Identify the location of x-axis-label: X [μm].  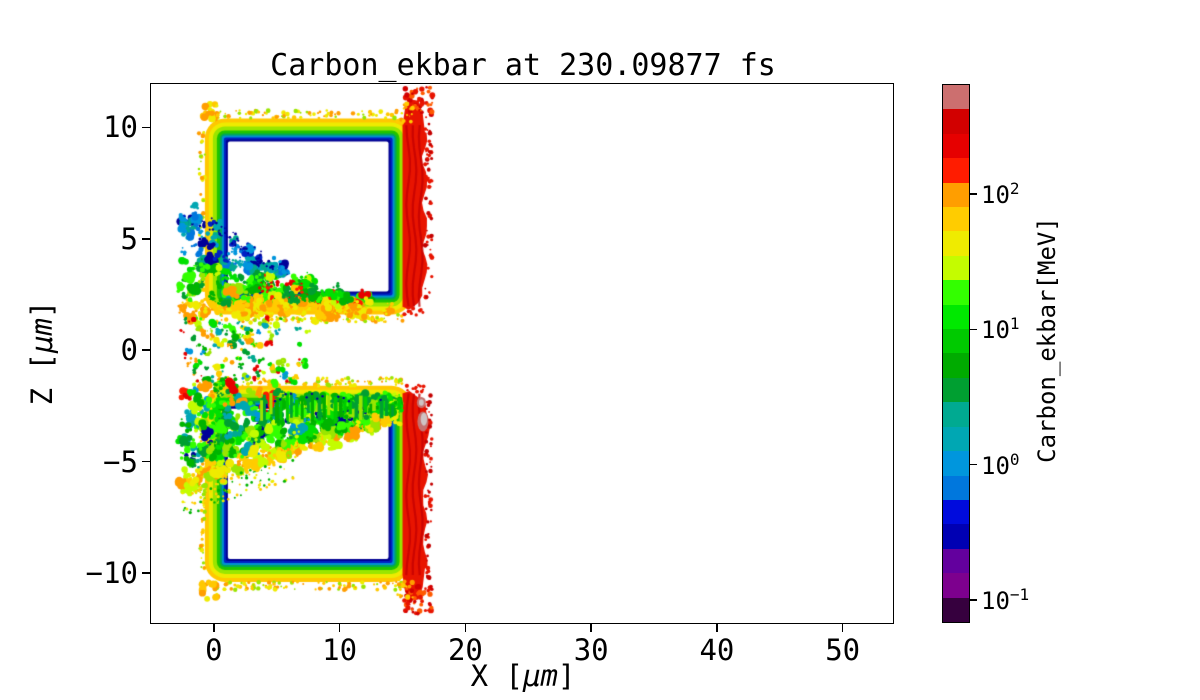
(523, 676).